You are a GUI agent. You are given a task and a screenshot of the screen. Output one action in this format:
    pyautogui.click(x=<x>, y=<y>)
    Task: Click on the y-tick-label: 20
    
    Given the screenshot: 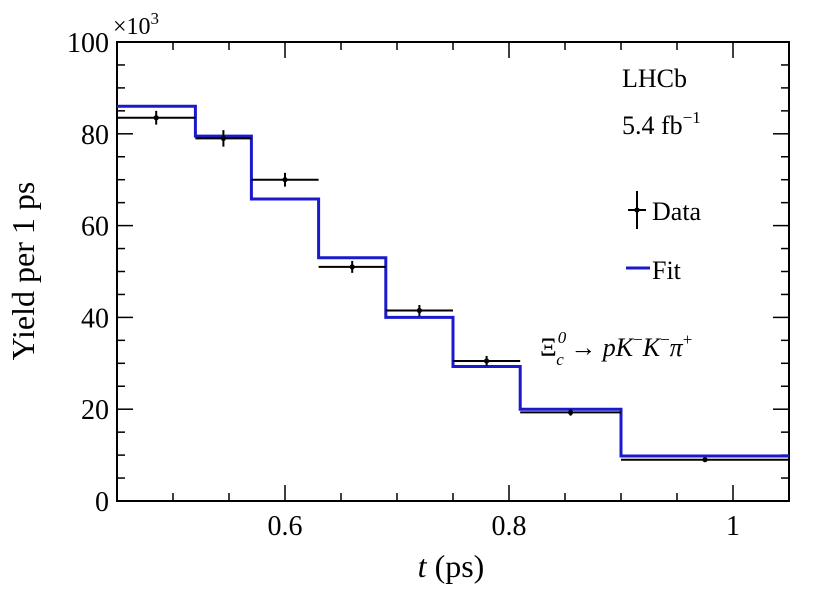 What is the action you would take?
    pyautogui.click(x=95, y=410)
    